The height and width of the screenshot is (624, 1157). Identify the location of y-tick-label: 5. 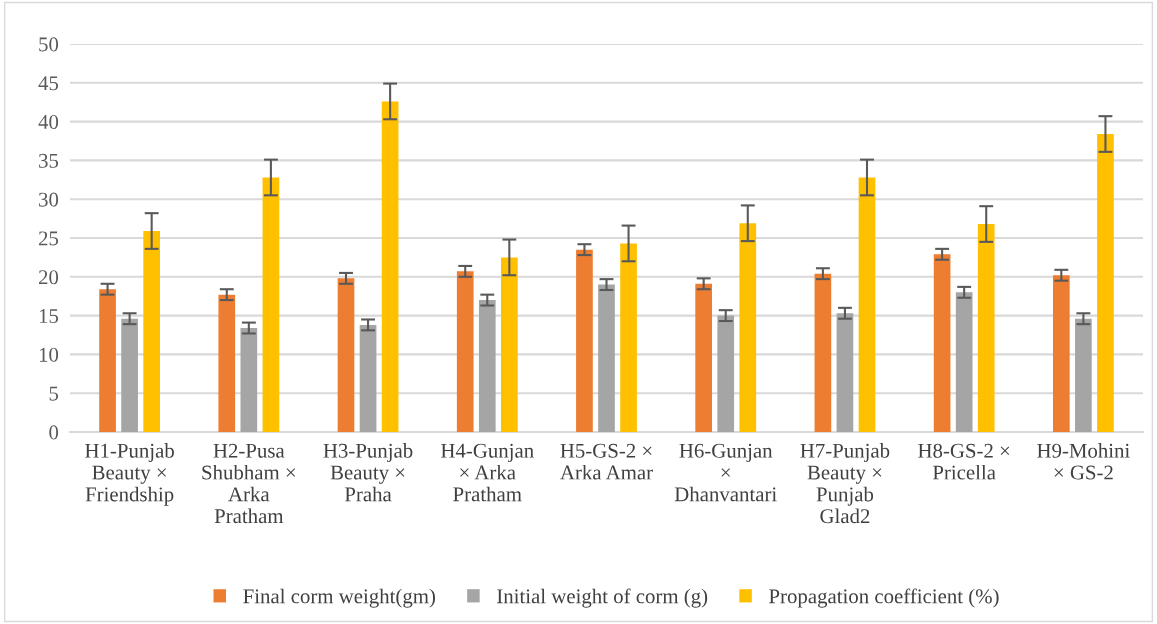
(54, 393).